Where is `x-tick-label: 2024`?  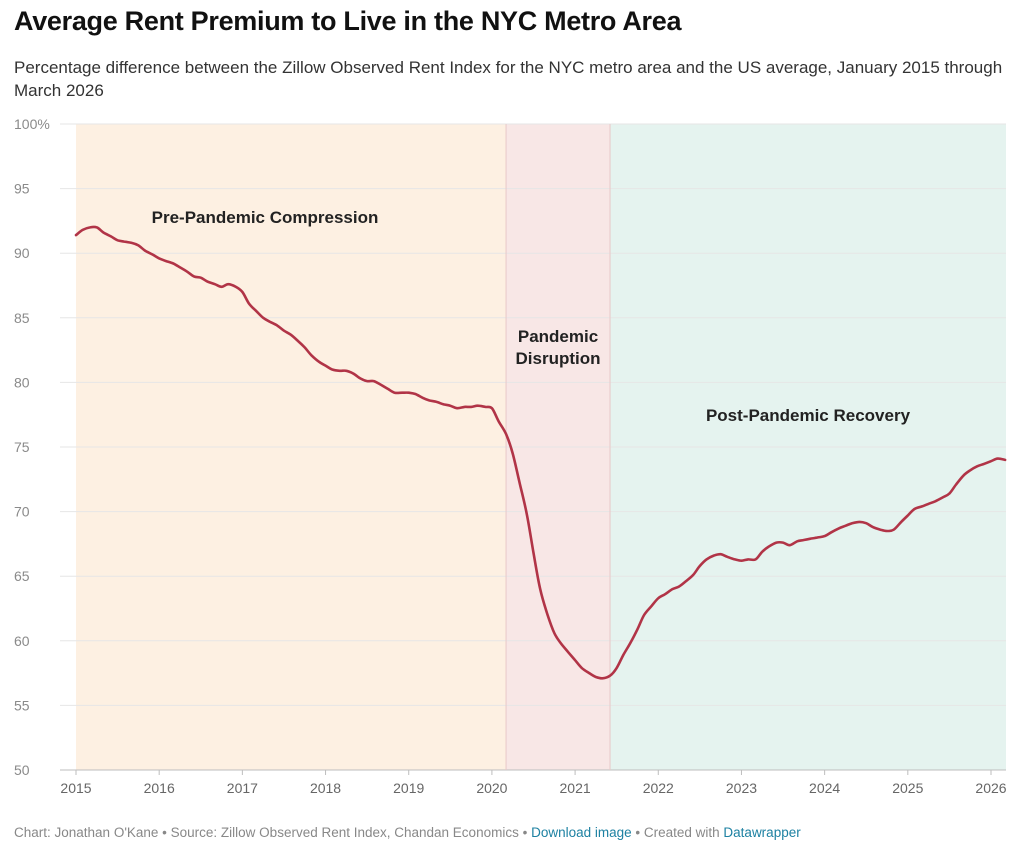 x-tick-label: 2024 is located at coordinates (824, 788).